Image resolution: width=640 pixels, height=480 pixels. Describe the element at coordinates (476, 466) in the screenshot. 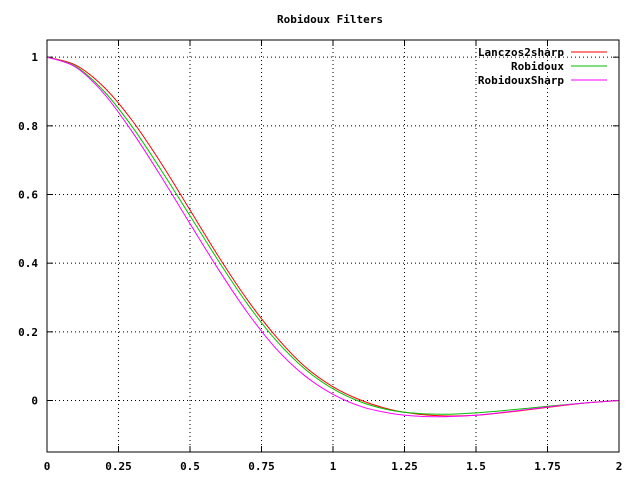

I see `x-tick-label: 1.5` at that location.